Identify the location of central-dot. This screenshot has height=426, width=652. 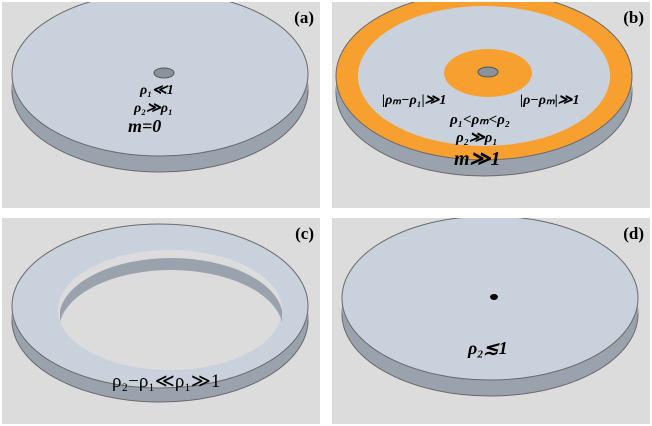
(494, 297).